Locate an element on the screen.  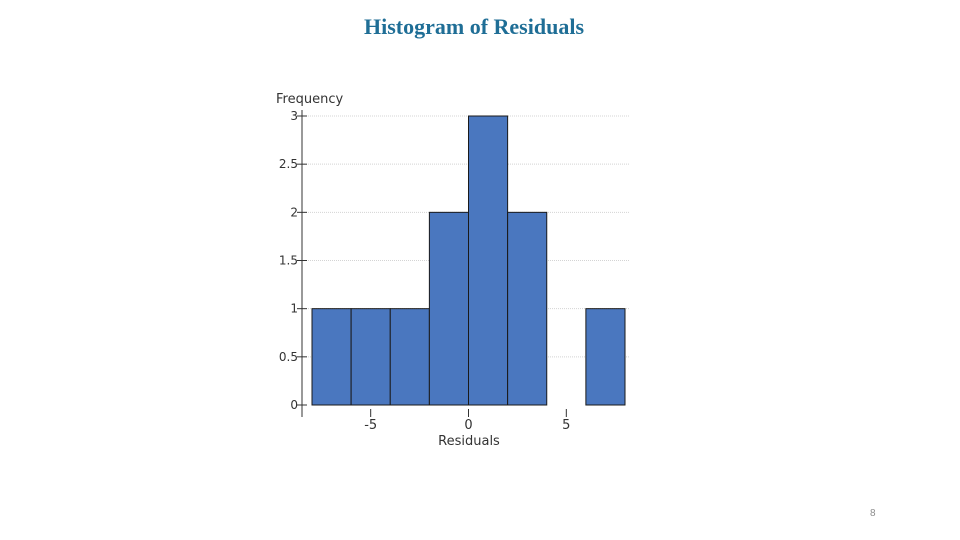
x-tick-label: -5 is located at coordinates (370, 425).